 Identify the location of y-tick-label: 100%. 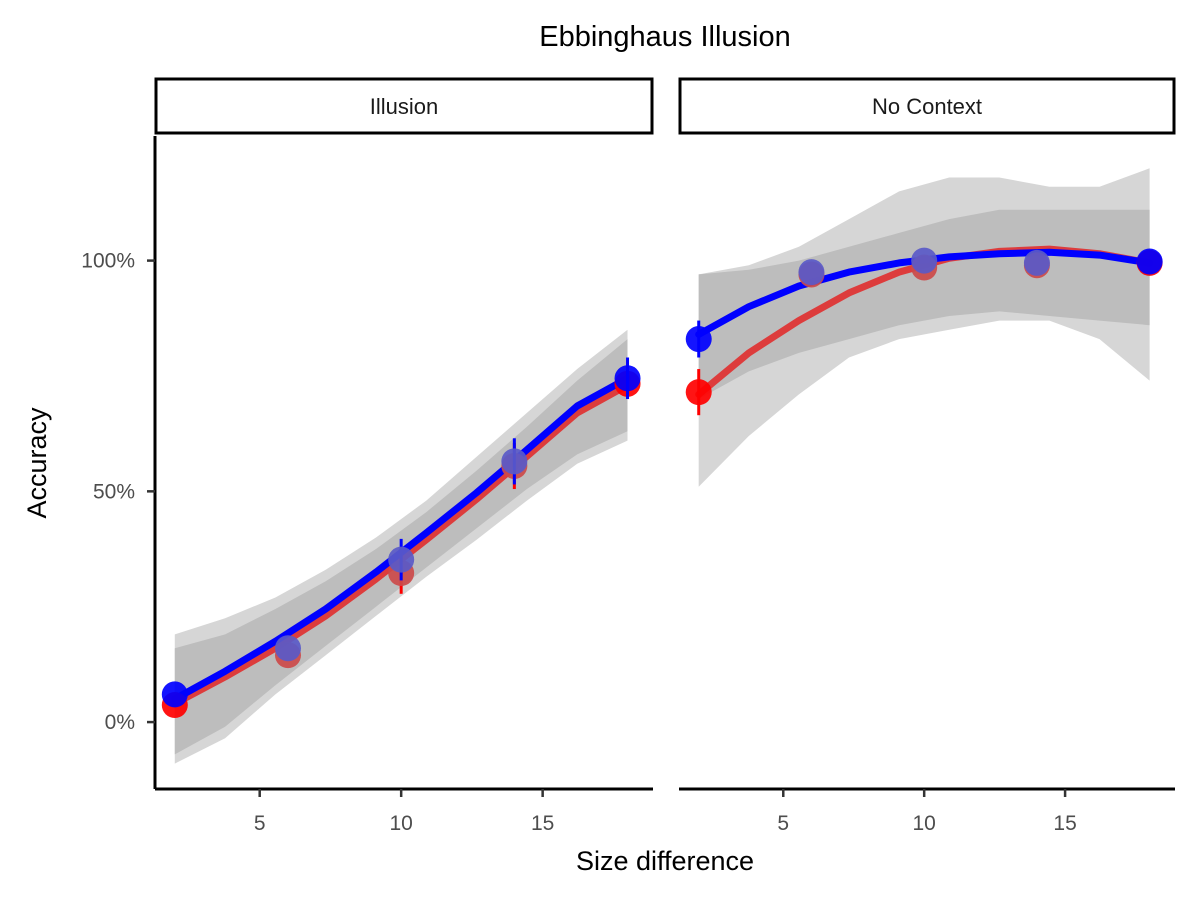
(108, 261).